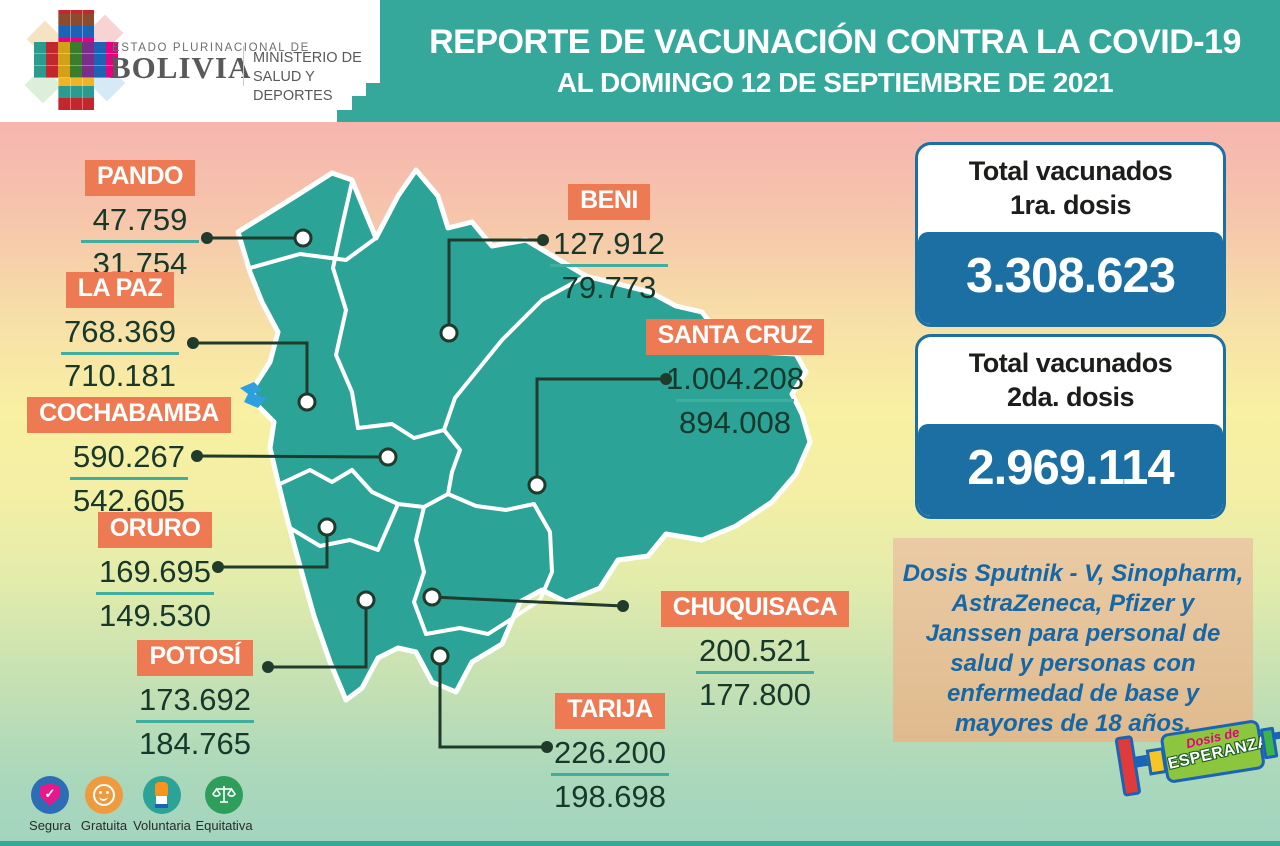 This screenshot has width=1280, height=846. I want to click on principle-label: Segura, so click(50, 825).